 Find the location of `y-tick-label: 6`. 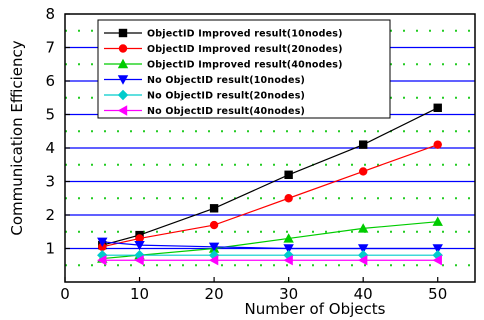

y-tick-label: 6 is located at coordinates (50, 81).